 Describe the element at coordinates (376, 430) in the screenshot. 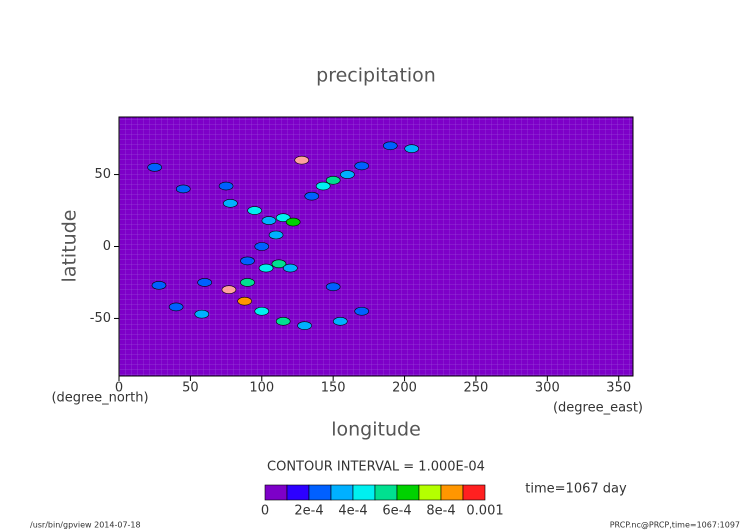

I see `x-axis-title: longitude` at that location.